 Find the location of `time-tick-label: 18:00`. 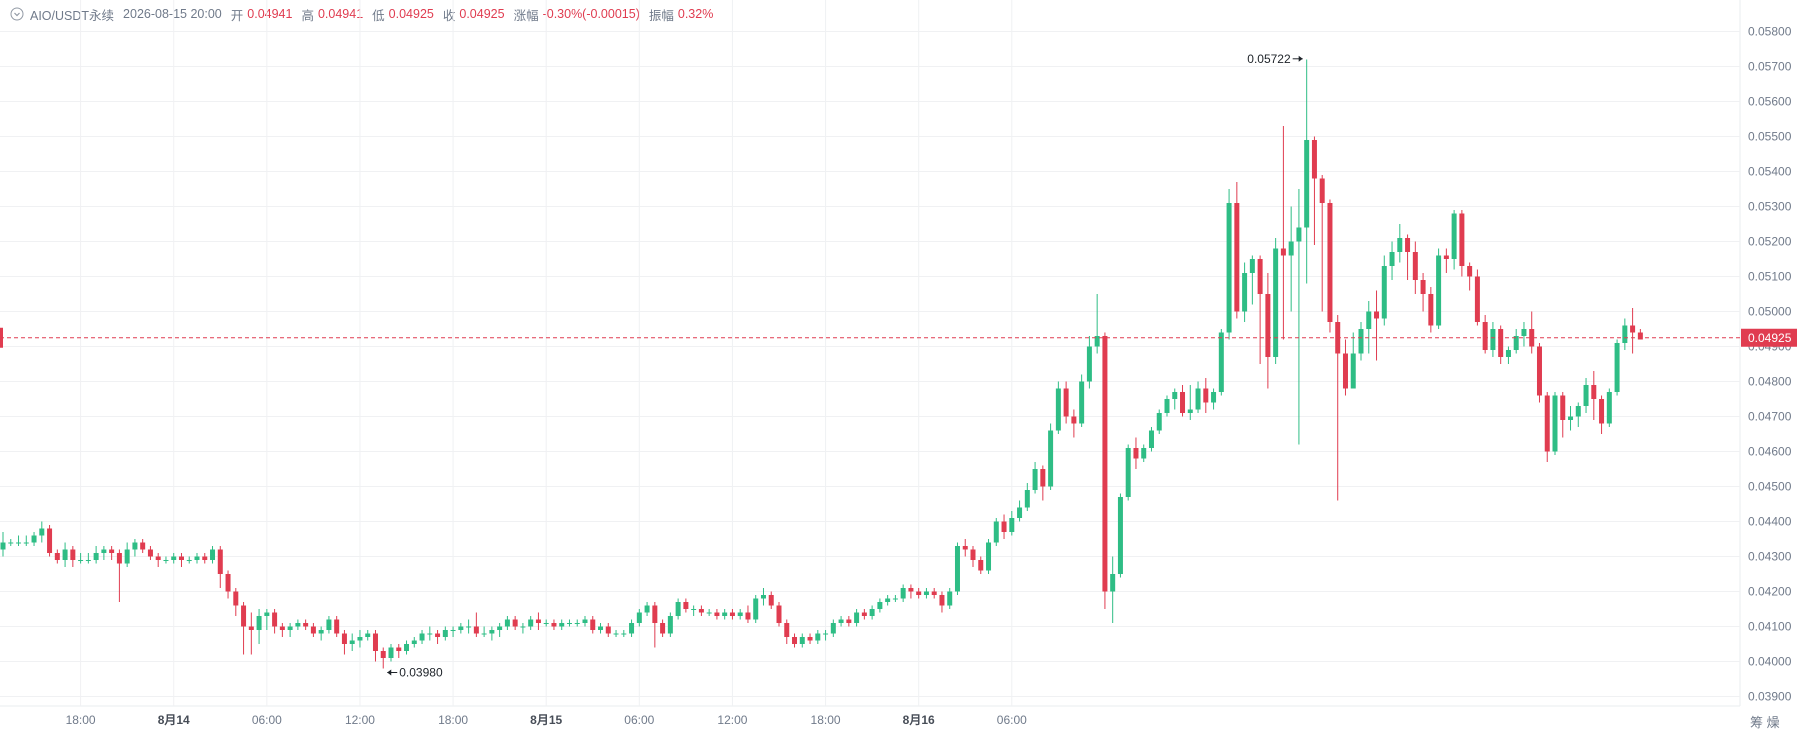

time-tick-label: 18:00 is located at coordinates (81, 720).